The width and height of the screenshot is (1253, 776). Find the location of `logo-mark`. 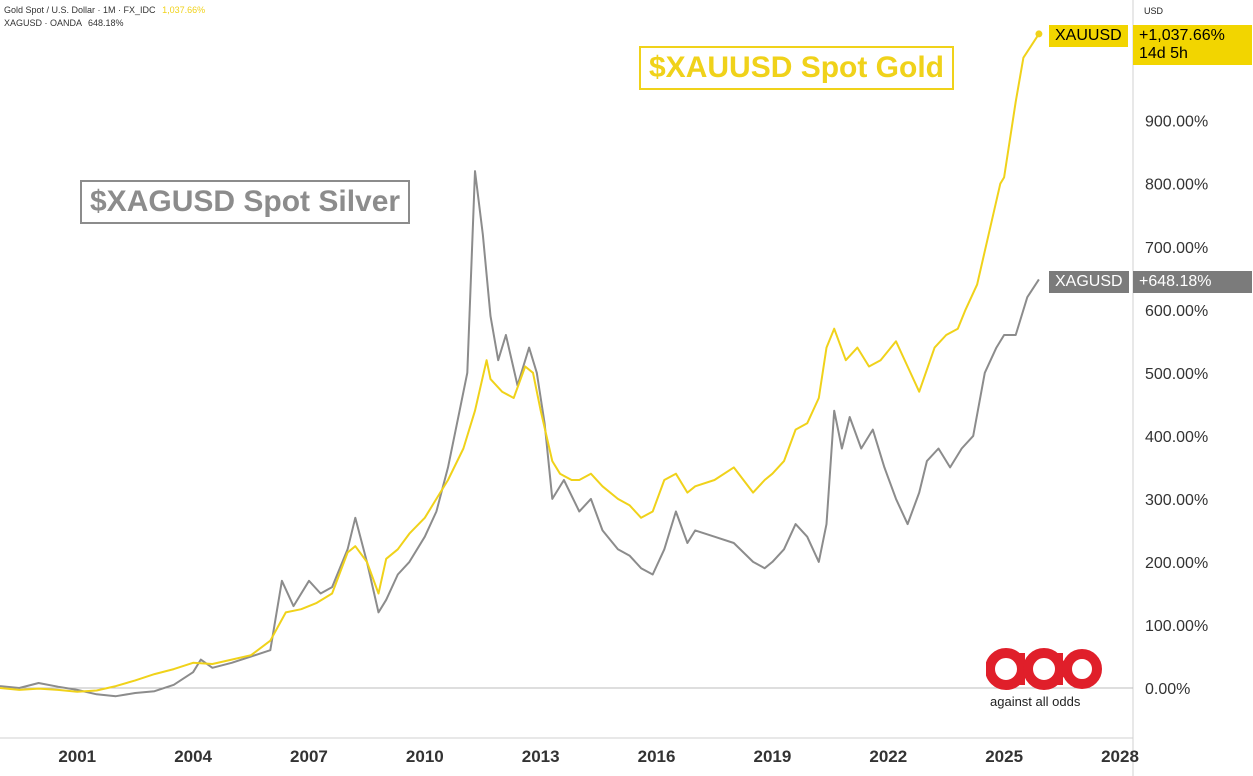

logo-mark is located at coordinates (1044, 669).